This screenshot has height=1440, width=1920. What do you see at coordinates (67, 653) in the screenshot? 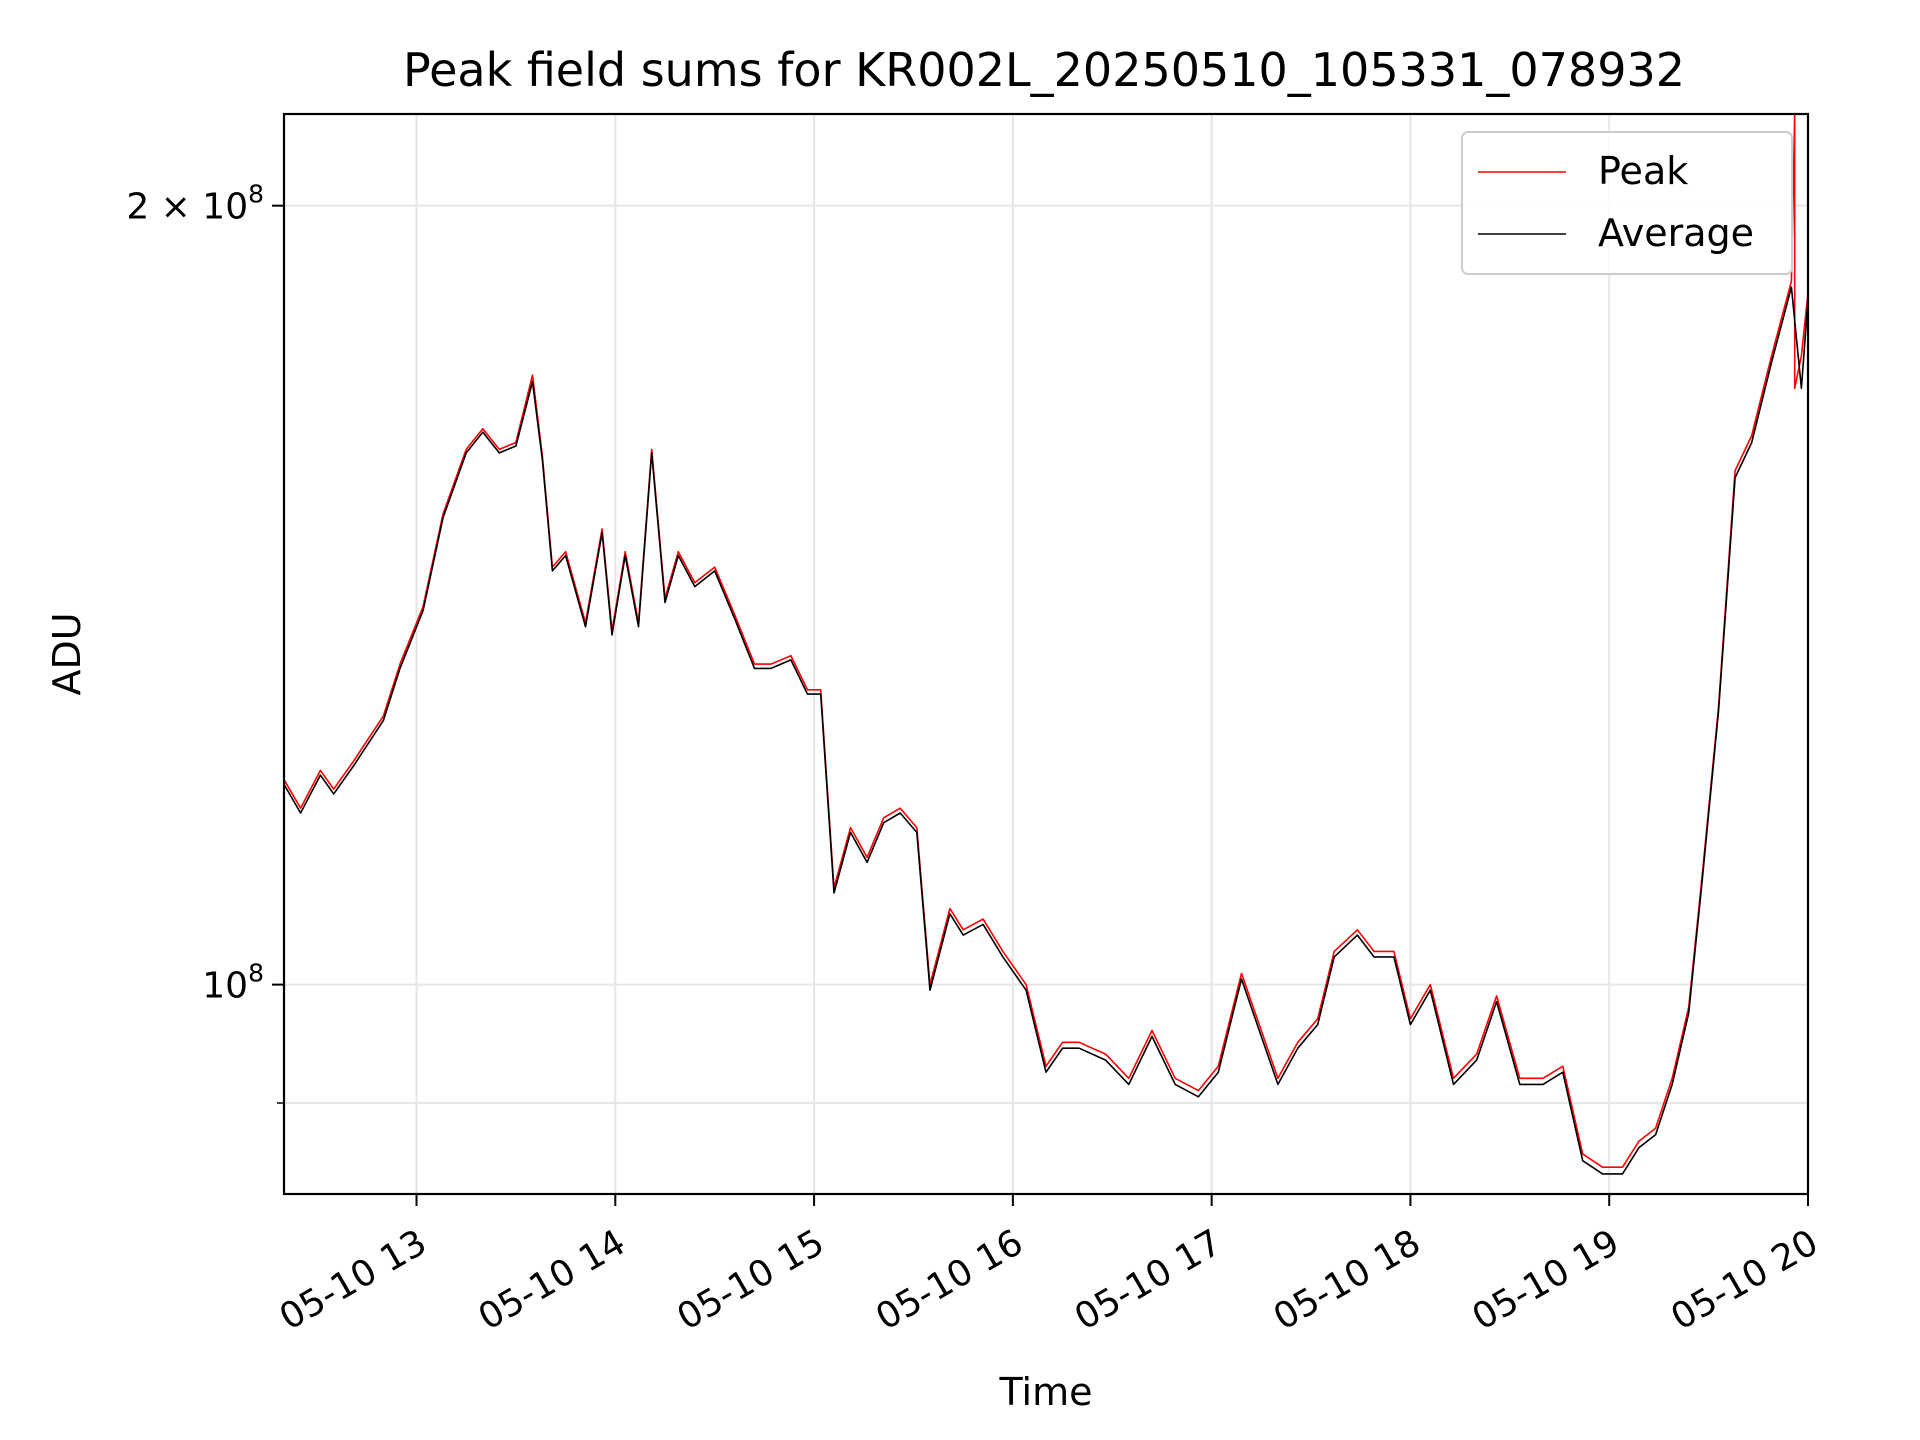
I see `y-axis-label: ADU` at bounding box center [67, 653].